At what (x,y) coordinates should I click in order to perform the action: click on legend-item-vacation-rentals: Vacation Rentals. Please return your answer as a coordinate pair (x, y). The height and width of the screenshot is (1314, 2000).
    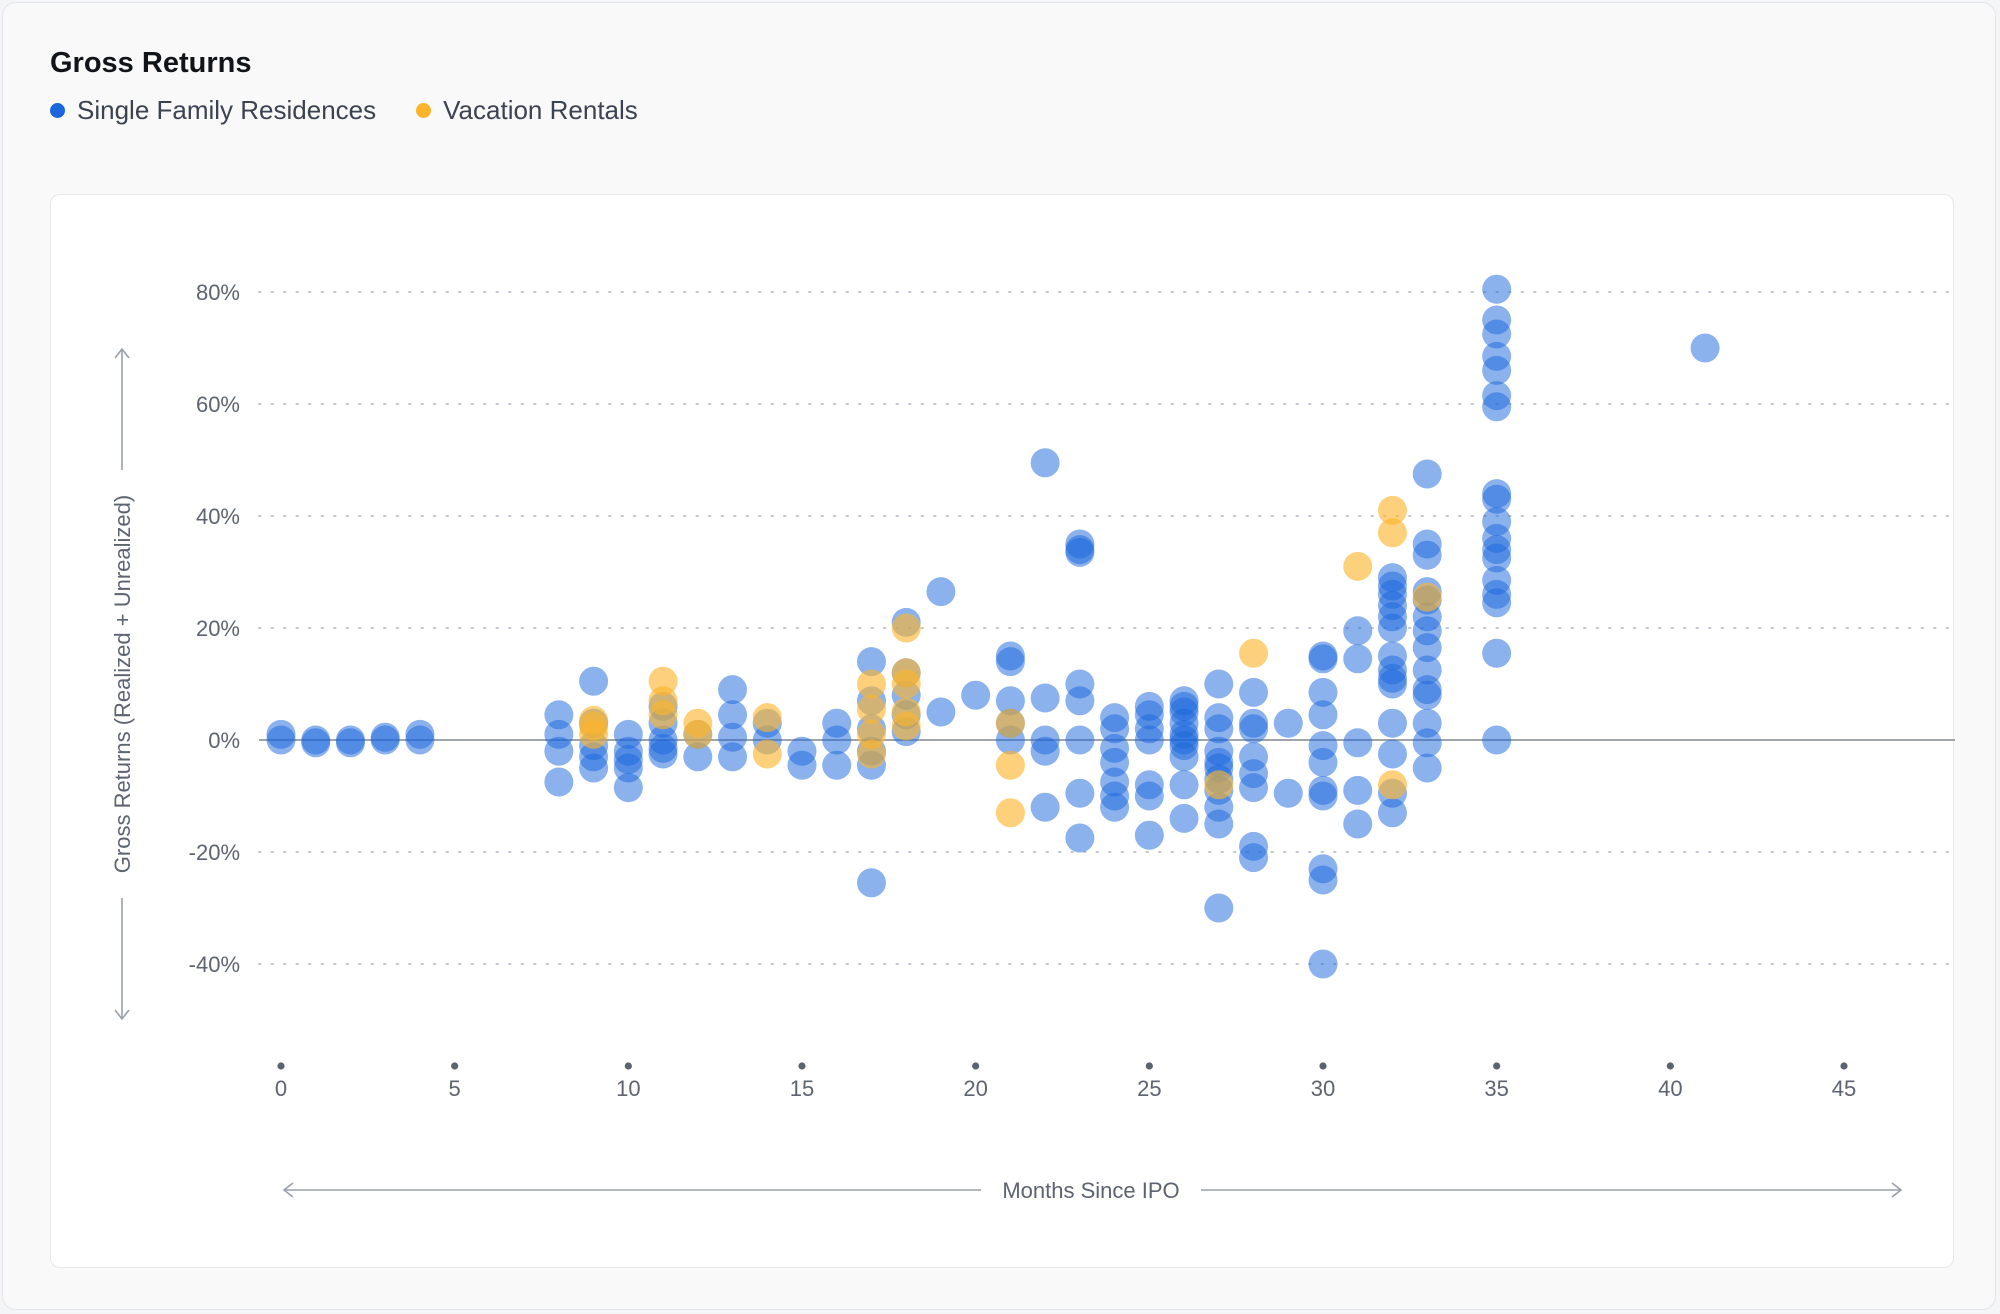
    Looking at the image, I should click on (527, 110).